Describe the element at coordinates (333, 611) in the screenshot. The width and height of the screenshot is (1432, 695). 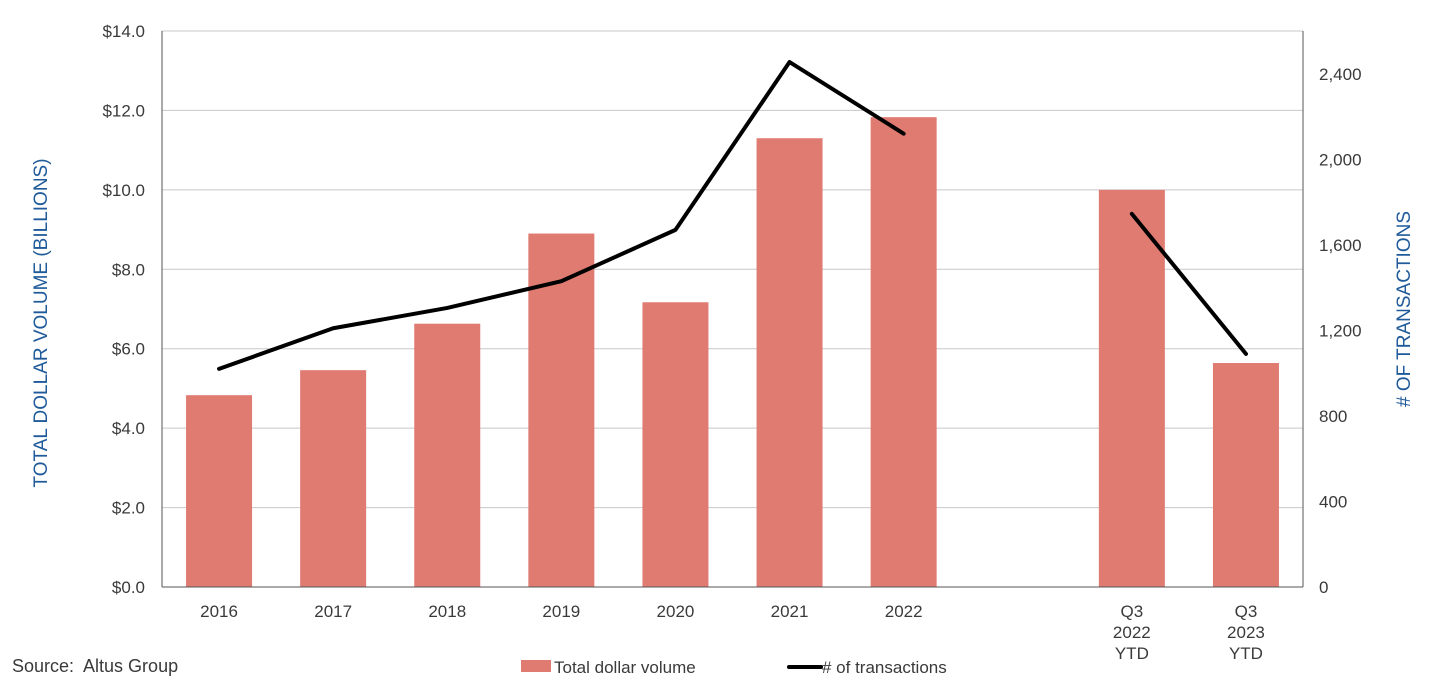
I see `x-tick-label: 2017` at that location.